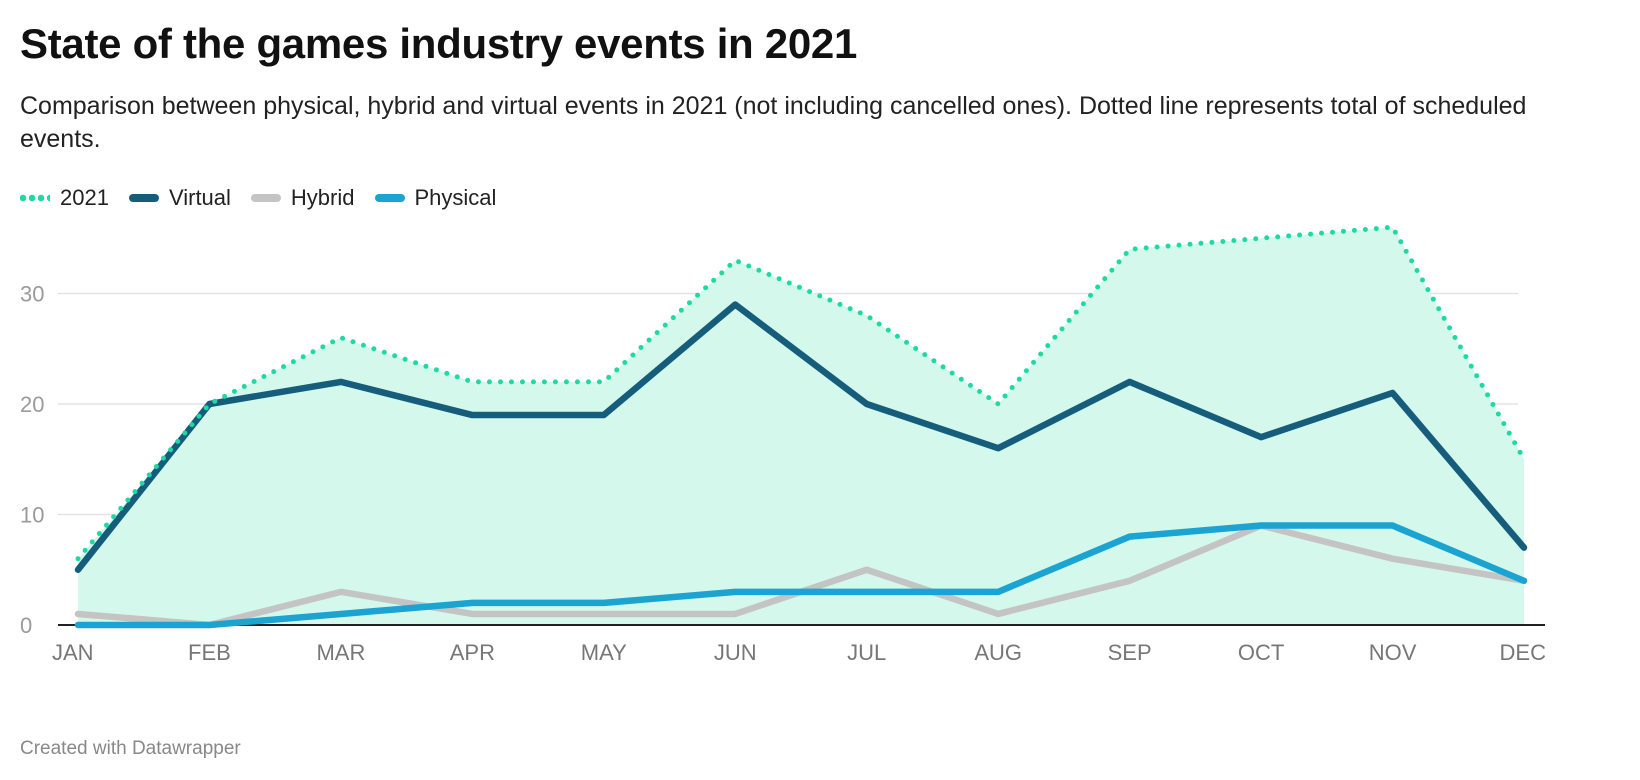 This screenshot has height=780, width=1640. I want to click on legend-item-2021: 2021, so click(64, 198).